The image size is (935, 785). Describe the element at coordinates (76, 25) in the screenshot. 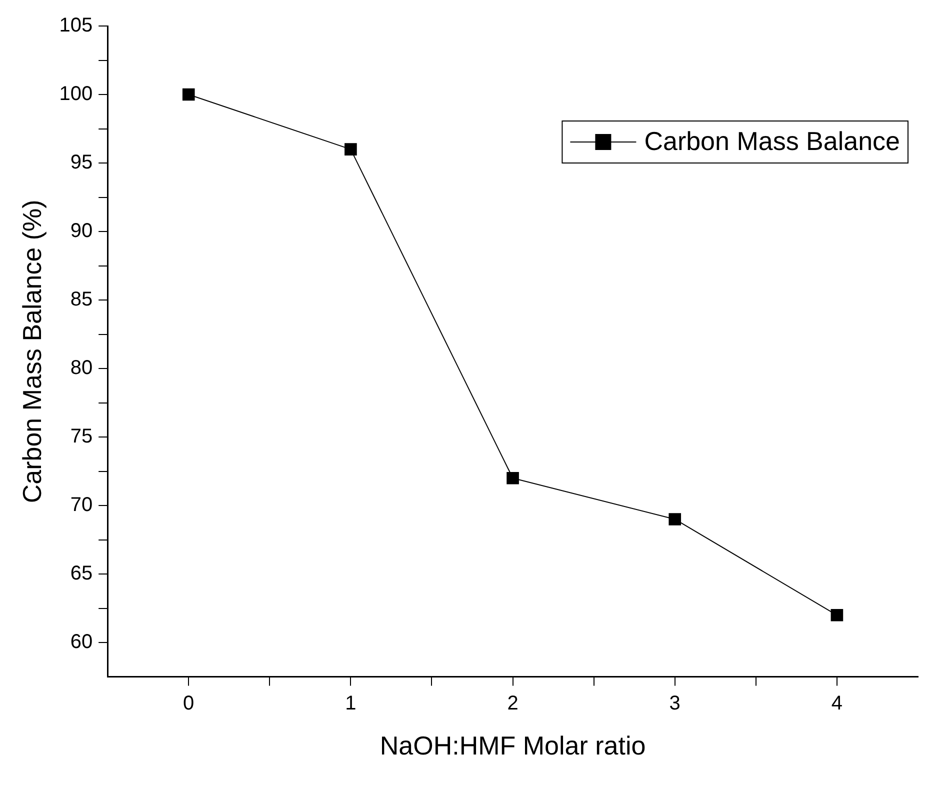

I see `y-tick-label: 105` at that location.